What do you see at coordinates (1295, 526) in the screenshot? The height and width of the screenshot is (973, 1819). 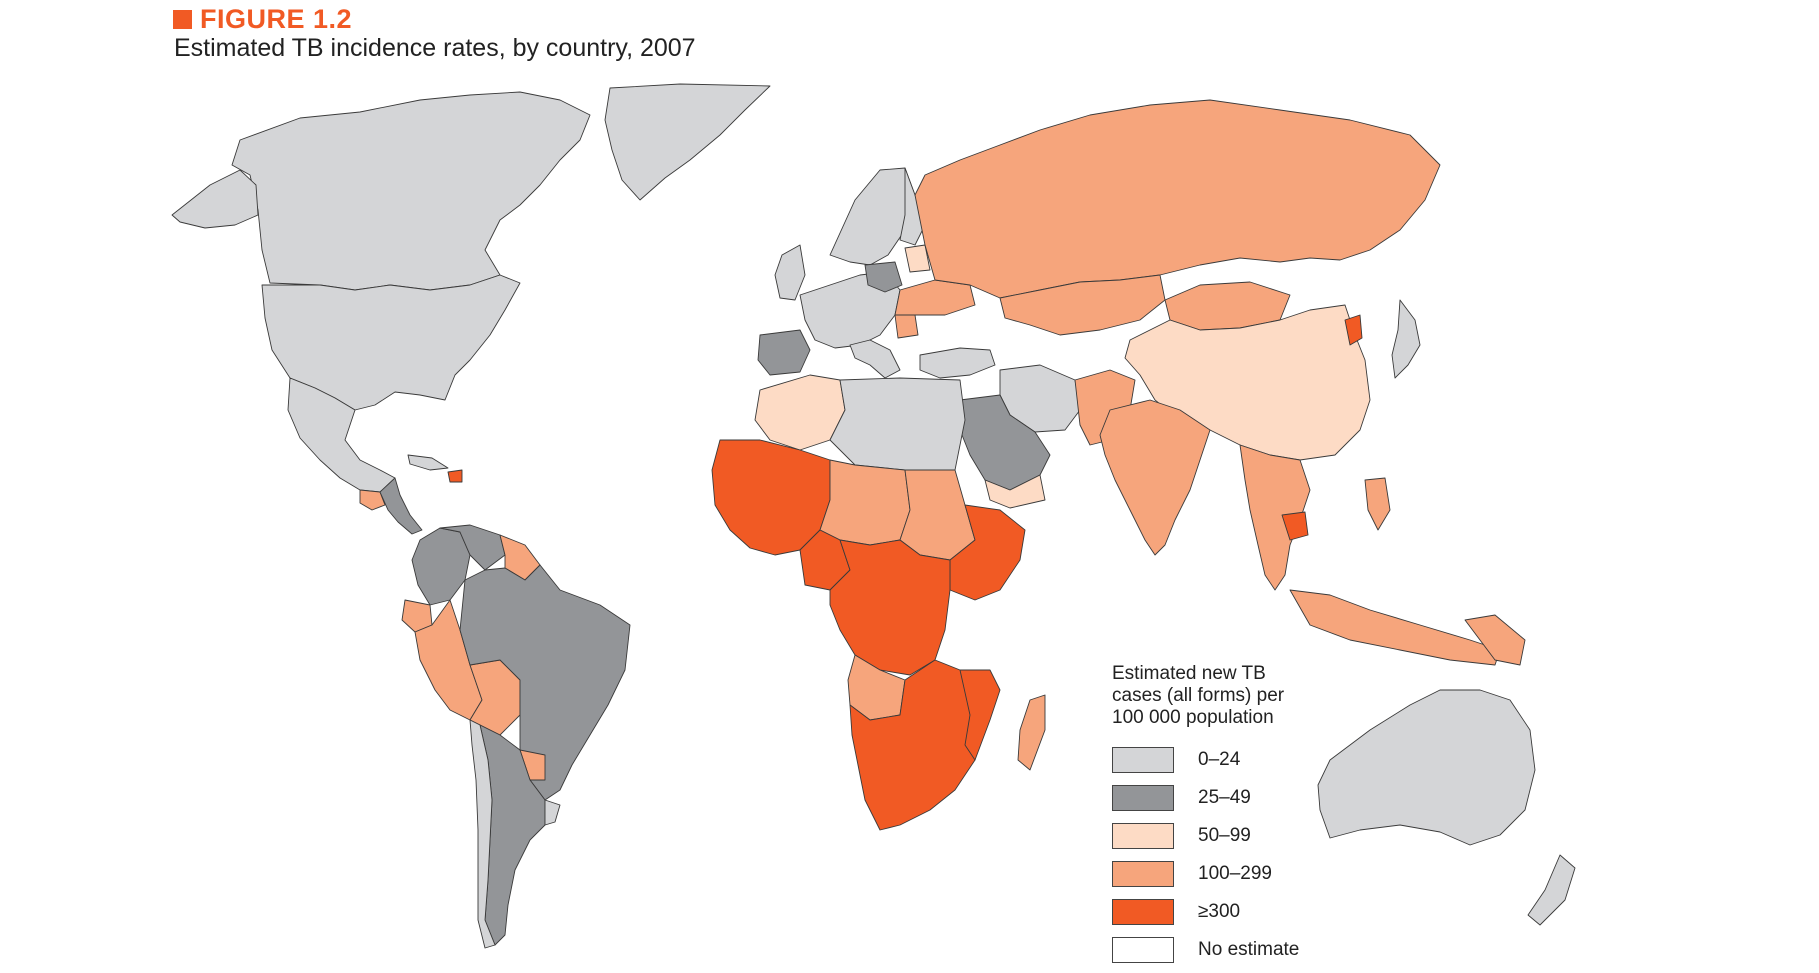 I see `country-cambodia` at bounding box center [1295, 526].